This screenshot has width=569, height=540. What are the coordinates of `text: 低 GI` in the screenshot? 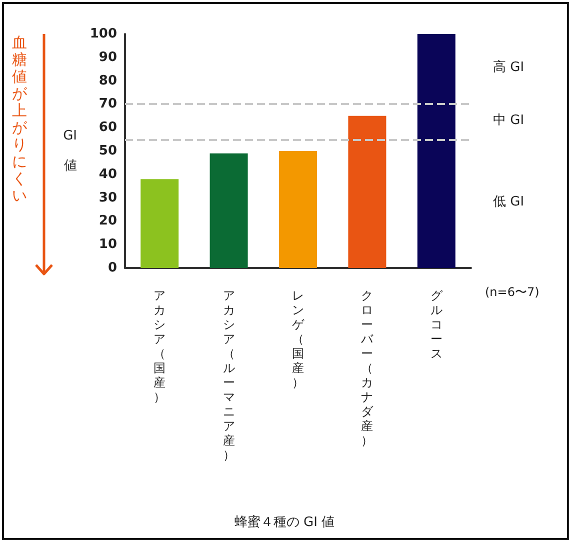 It's located at (508, 202).